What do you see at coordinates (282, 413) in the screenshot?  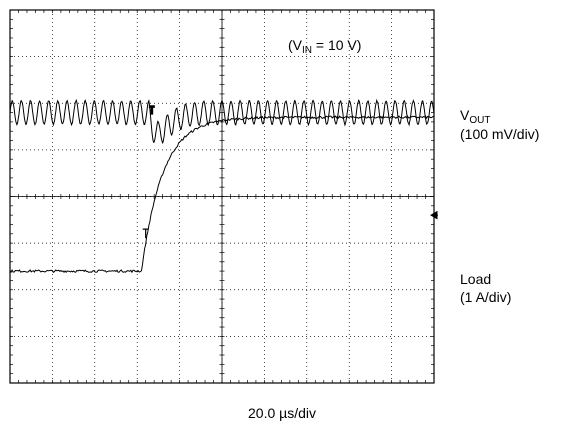 I see `x-axis-label: 20.0 µs/div` at bounding box center [282, 413].